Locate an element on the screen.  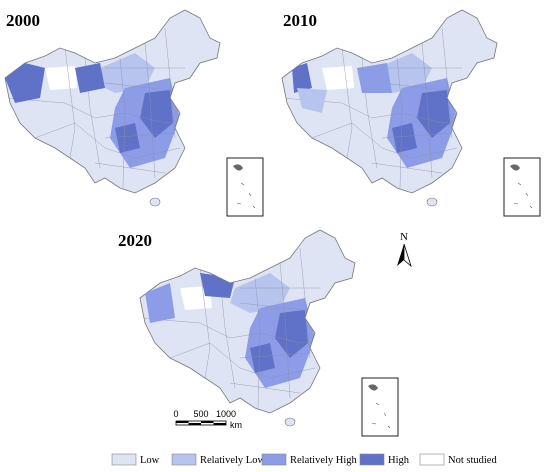
legend-label: Low is located at coordinates (150, 460).